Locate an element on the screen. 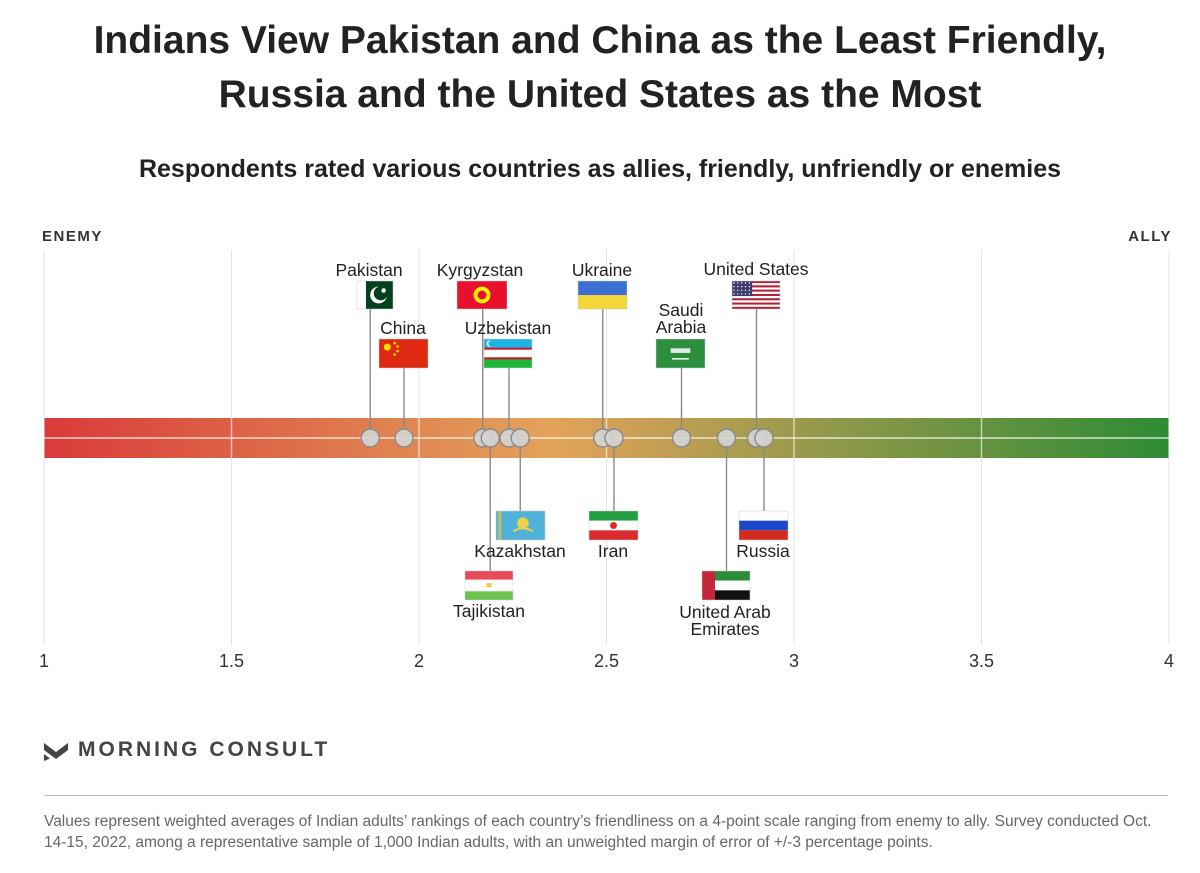 This screenshot has width=1200, height=873. morning-consult-mark-icon is located at coordinates (56, 752).